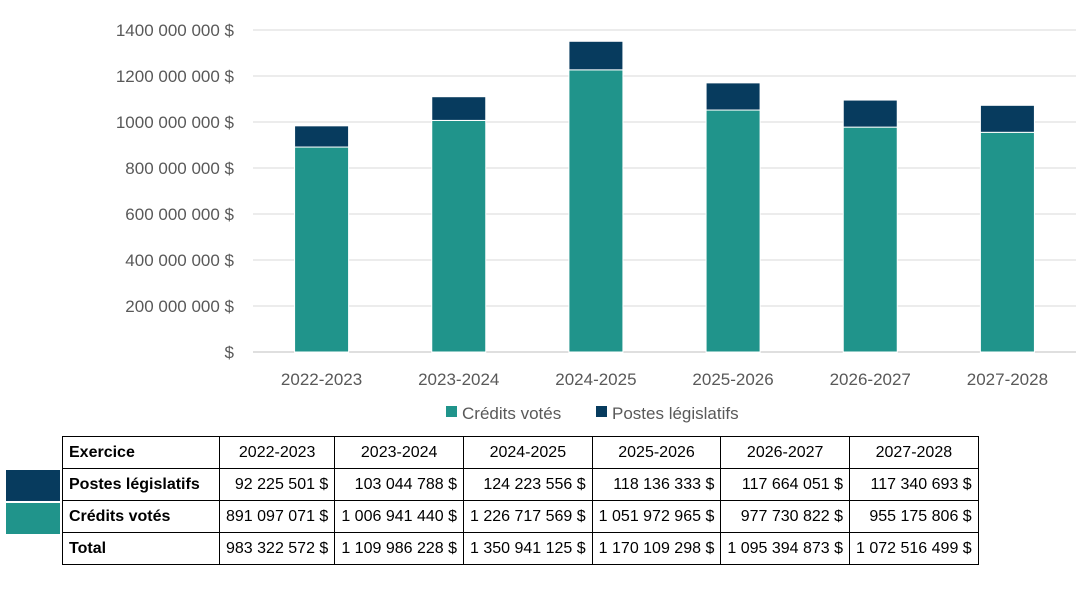 This screenshot has height=591, width=1088. Describe the element at coordinates (656, 548) in the screenshot. I see `table-cell: 1 170 109 298 $` at that location.